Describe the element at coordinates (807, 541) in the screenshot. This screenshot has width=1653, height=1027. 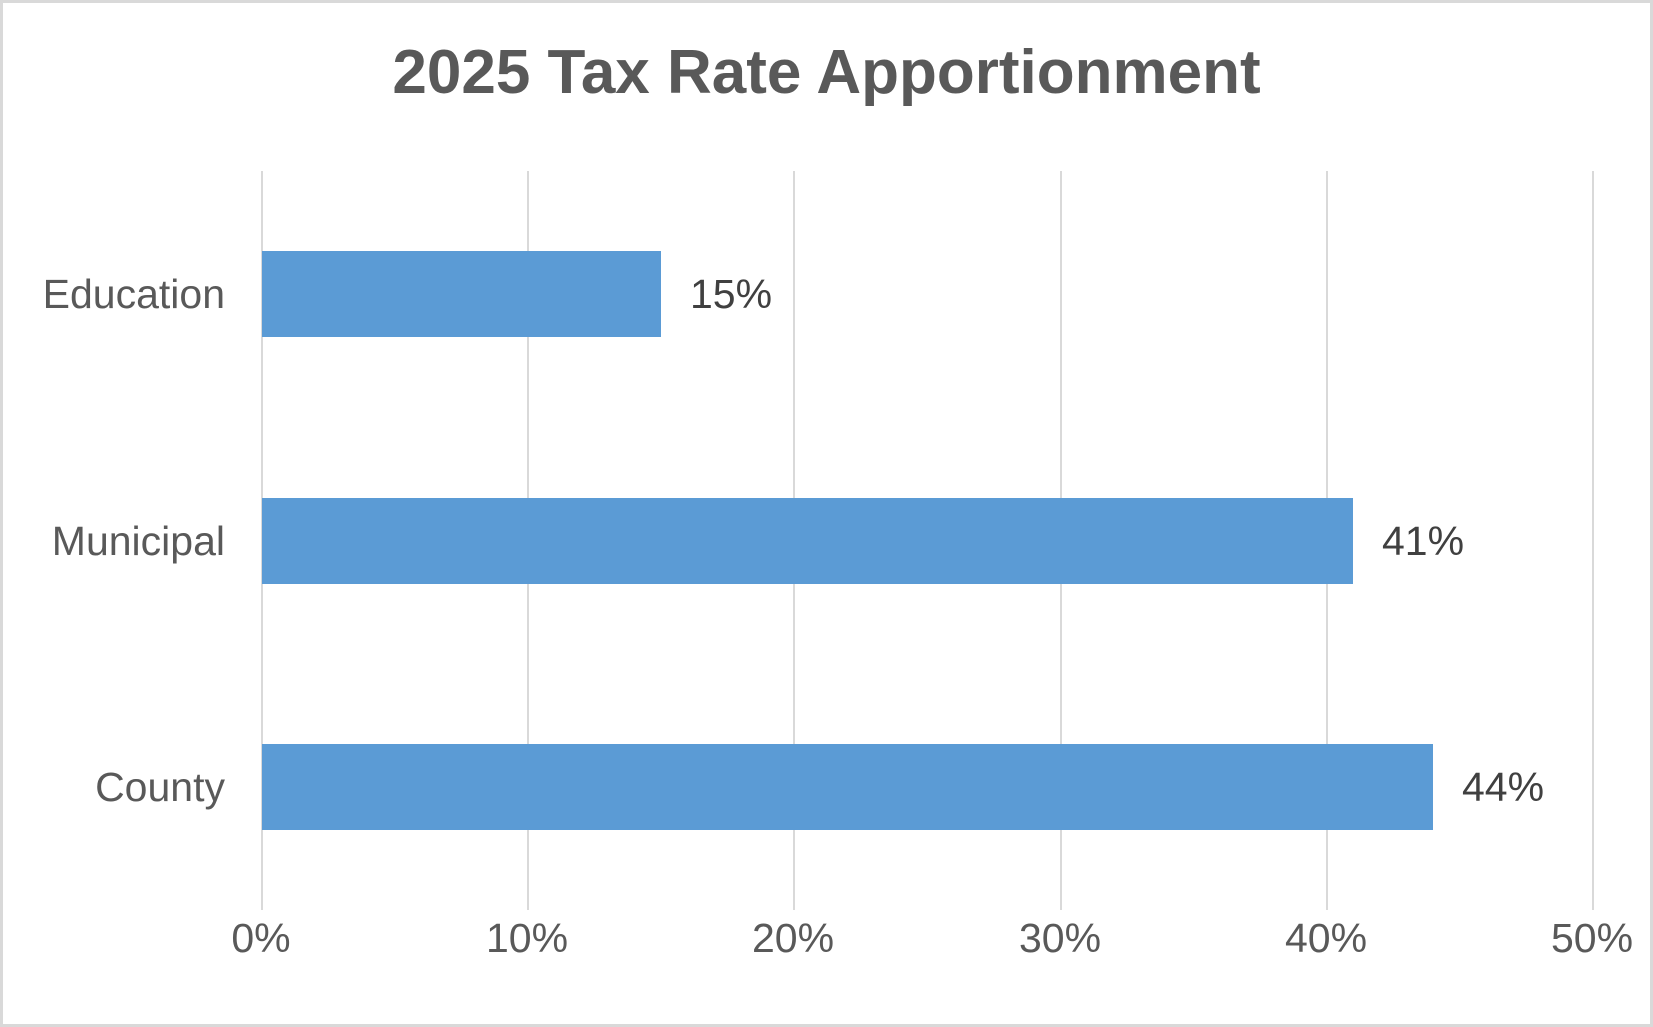
I see `bar-municipal` at that location.